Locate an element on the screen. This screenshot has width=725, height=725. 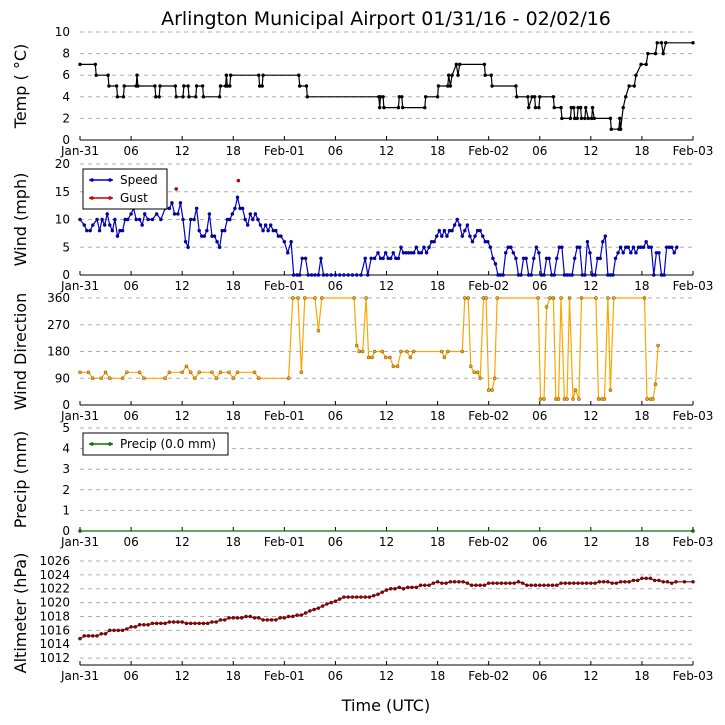
y-tick-label: 10 is located at coordinates (62, 32).